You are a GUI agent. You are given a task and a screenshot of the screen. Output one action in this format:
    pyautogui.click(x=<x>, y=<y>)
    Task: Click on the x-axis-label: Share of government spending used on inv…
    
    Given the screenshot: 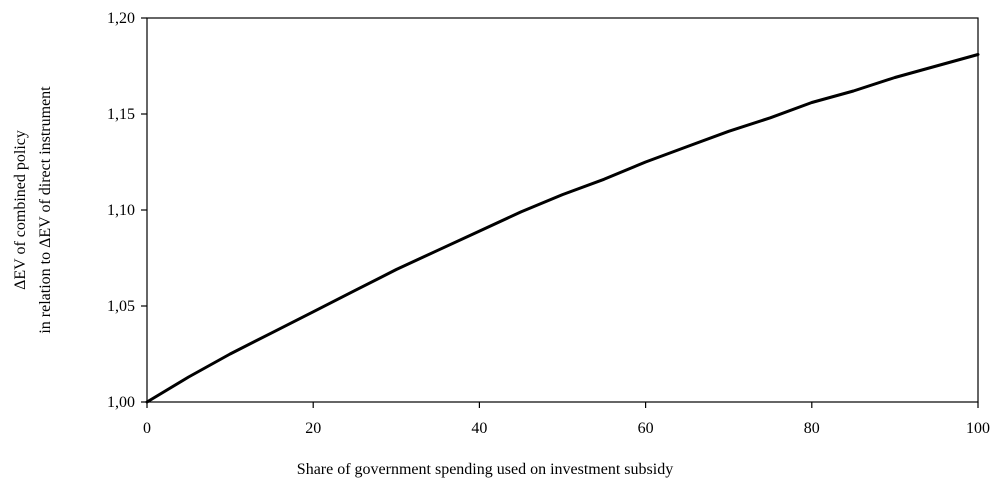 What is the action you would take?
    pyautogui.click(x=485, y=469)
    